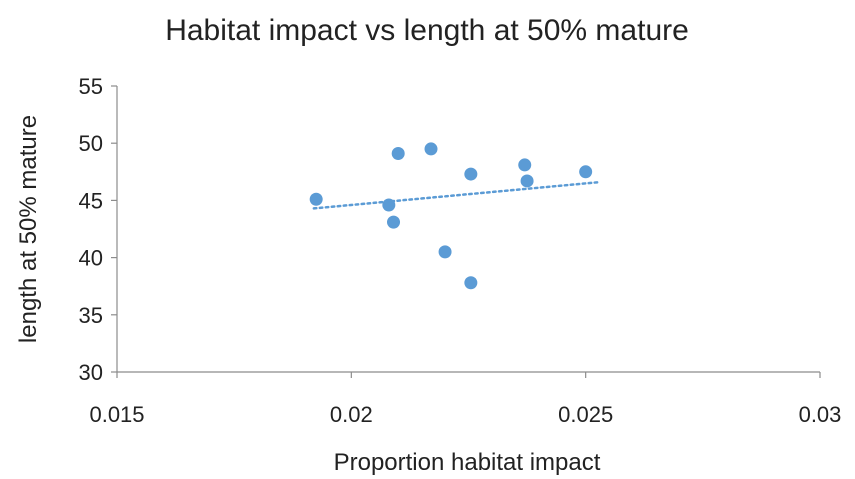  What do you see at coordinates (467, 462) in the screenshot?
I see `x-axis-label: Proportion habitat impact` at bounding box center [467, 462].